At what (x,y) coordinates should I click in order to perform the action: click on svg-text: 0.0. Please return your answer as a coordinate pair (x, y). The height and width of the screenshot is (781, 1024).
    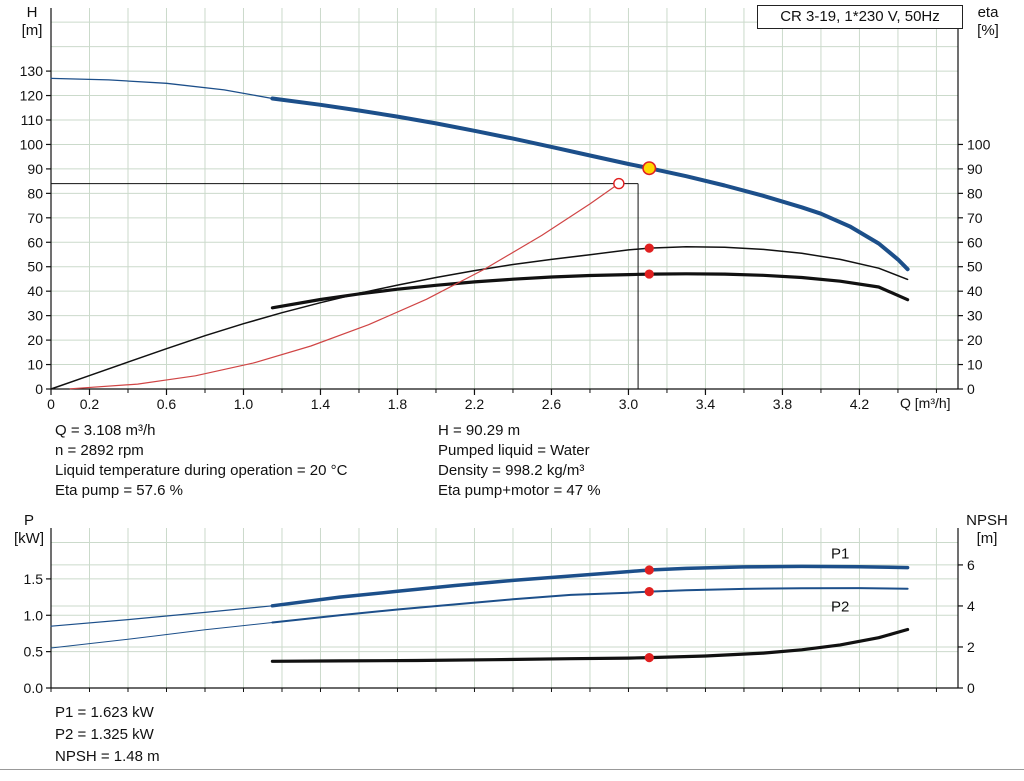
    Looking at the image, I should click on (34, 688).